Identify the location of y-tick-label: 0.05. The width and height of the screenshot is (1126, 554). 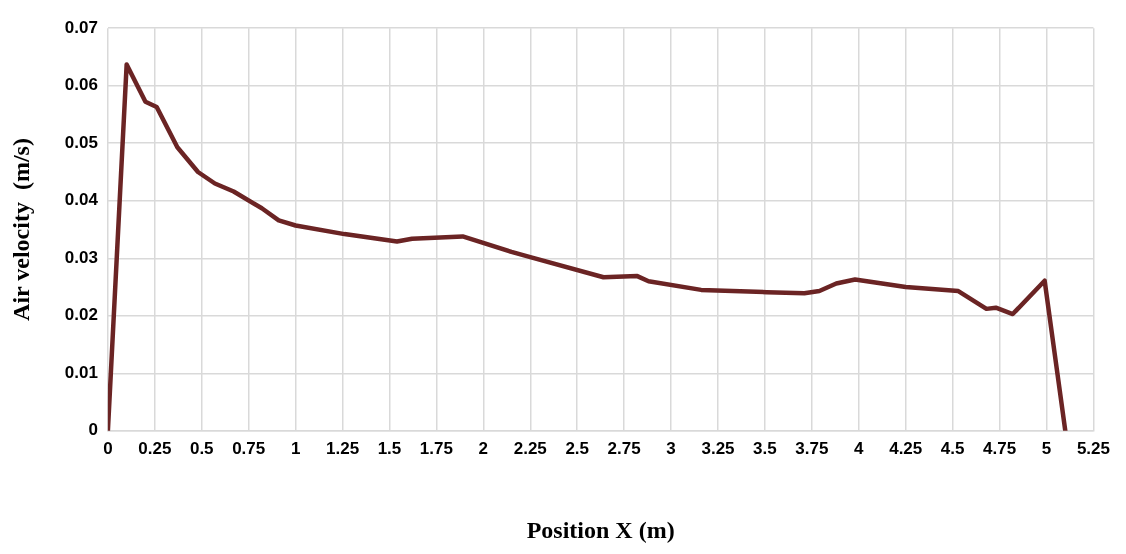
(81, 142).